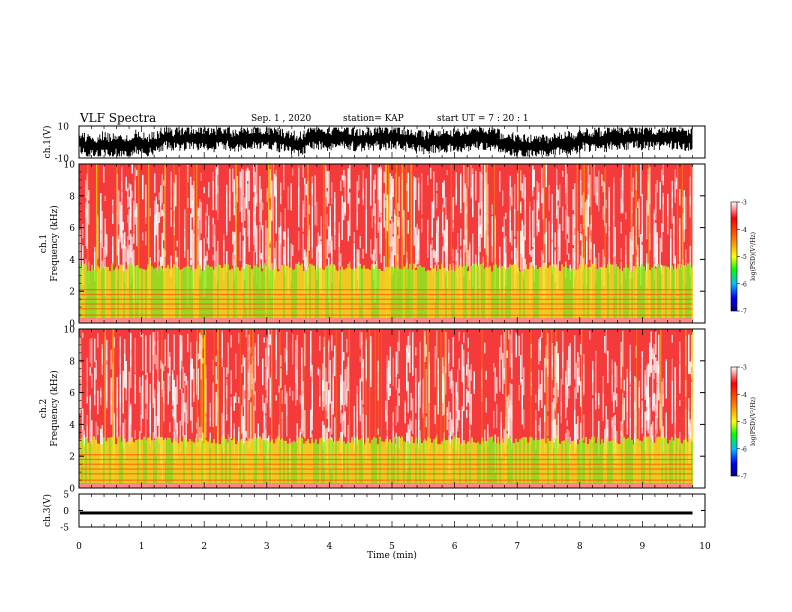  I want to click on ch2-spec-cb-tick-label: -6, so click(744, 449).